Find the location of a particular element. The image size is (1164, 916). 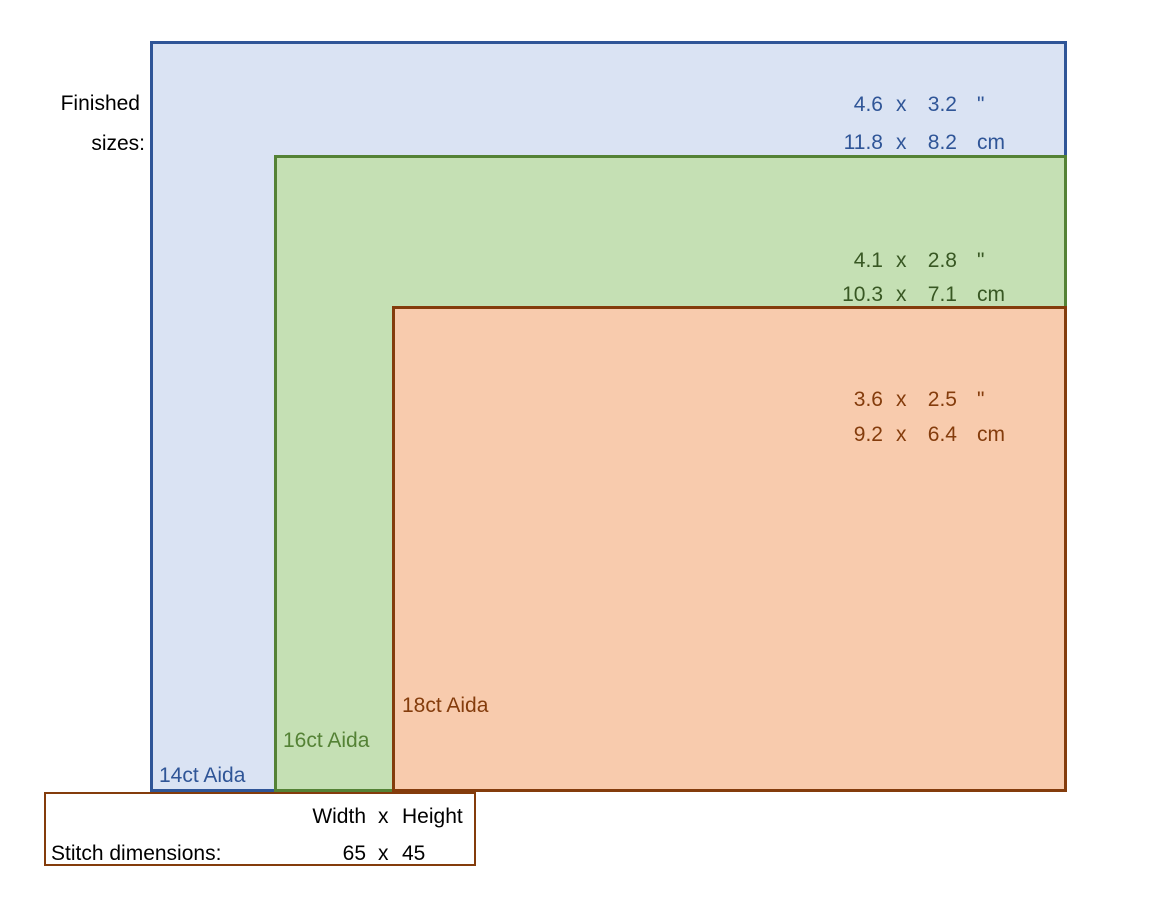

size-18-inch-unit: " is located at coordinates (981, 399).